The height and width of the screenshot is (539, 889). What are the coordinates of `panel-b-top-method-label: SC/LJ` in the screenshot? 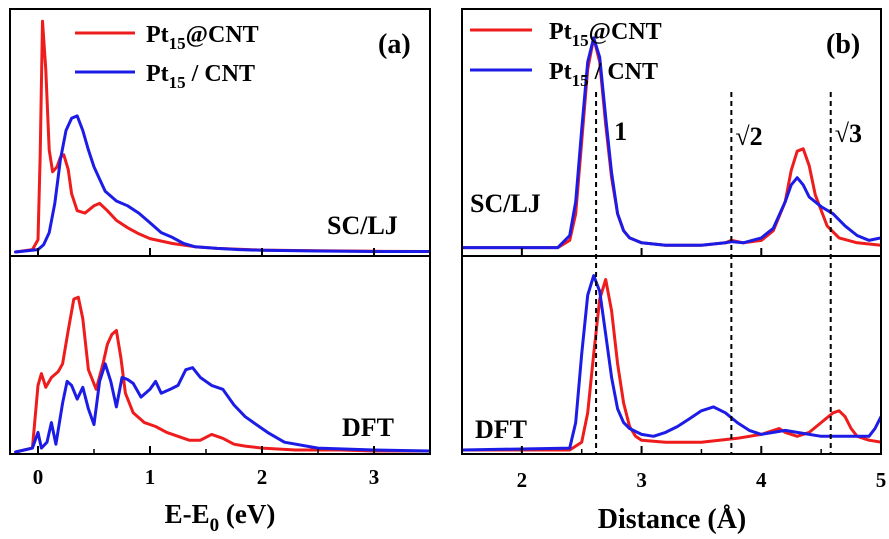 It's located at (505, 203).